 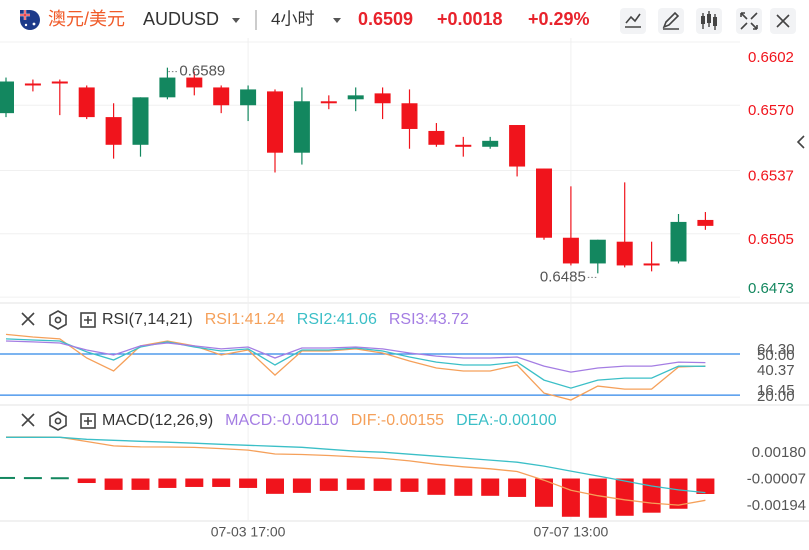 I want to click on max-price-label: 0.6589, so click(x=202, y=71).